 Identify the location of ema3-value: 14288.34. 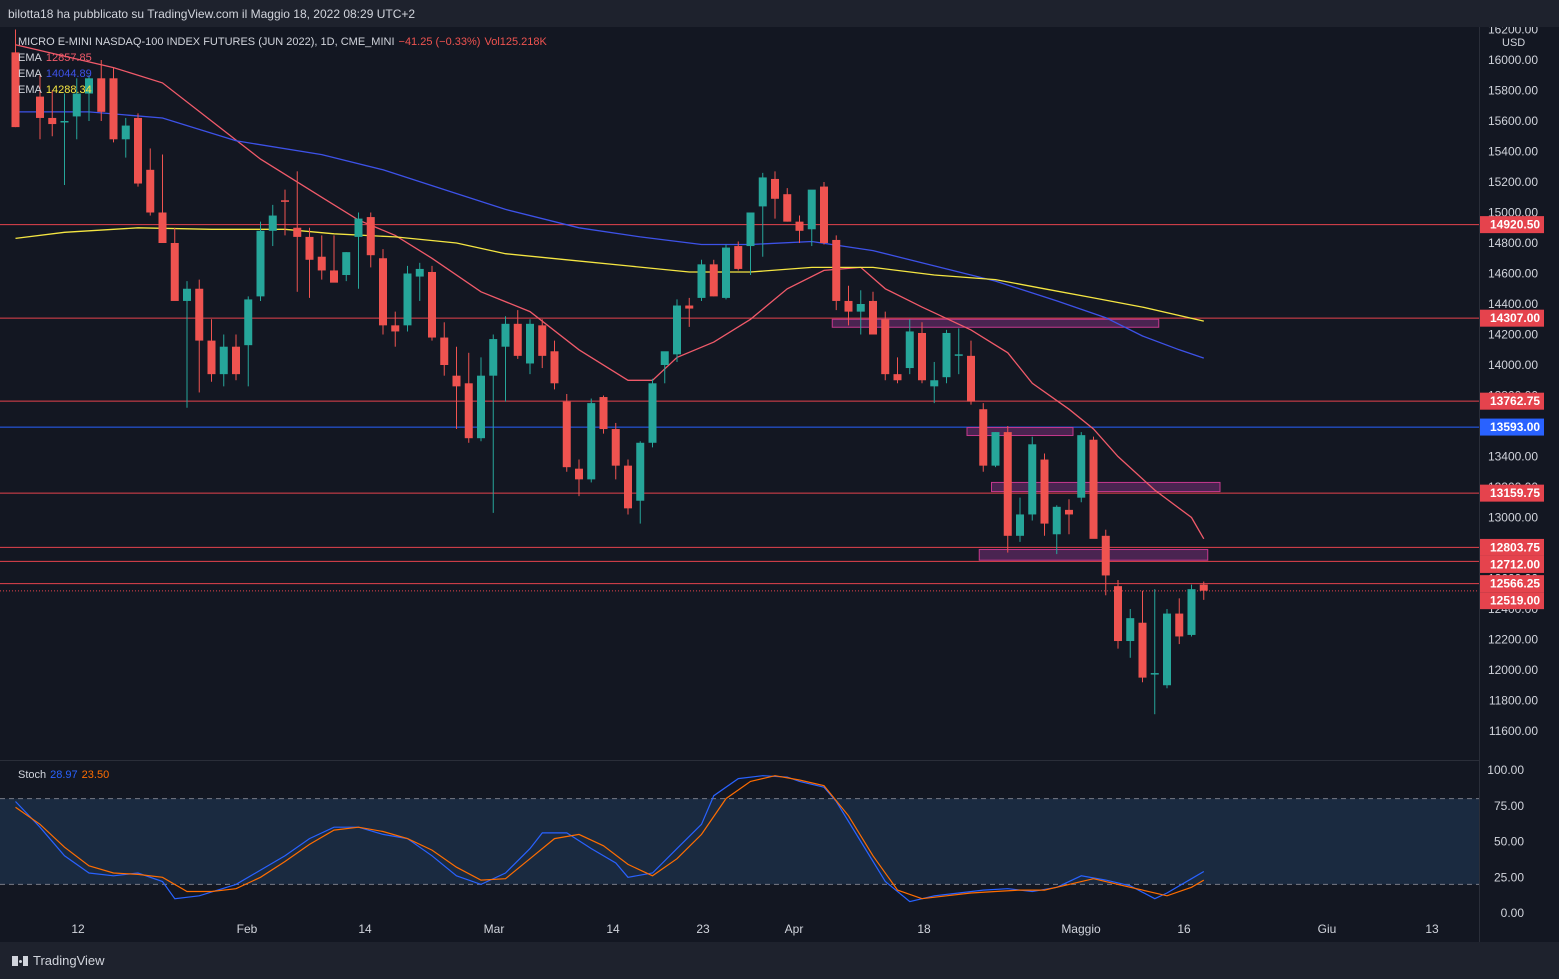
(68, 90).